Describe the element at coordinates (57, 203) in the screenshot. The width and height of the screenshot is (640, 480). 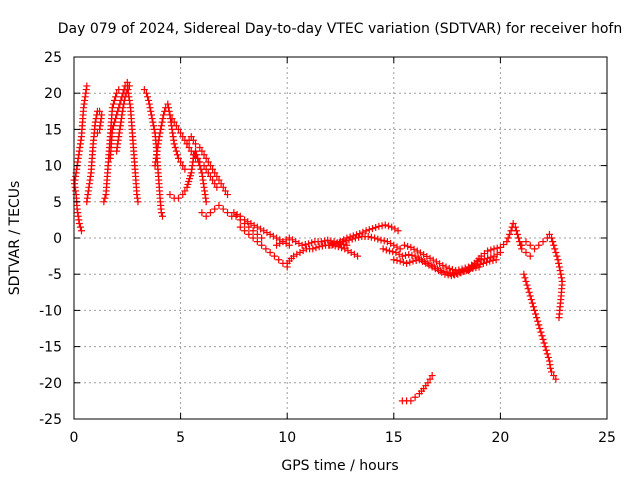
I see `y-tick-label: 5` at that location.